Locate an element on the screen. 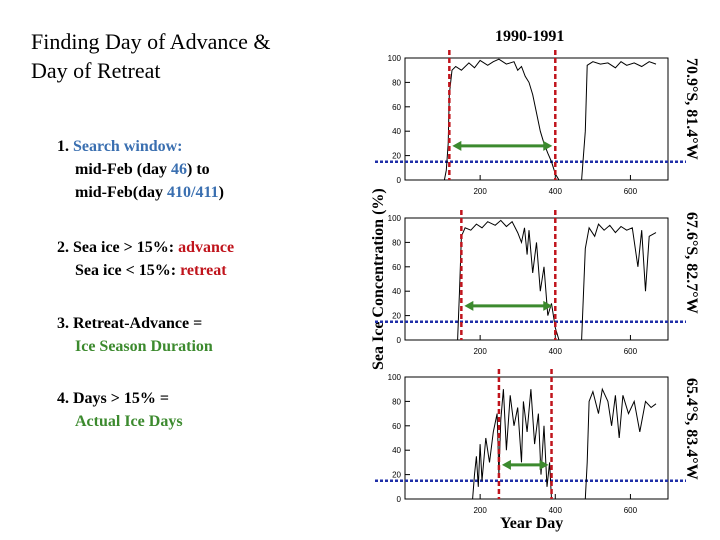 Image resolution: width=720 pixels, height=540 pixels. step-text: 410/411 is located at coordinates (193, 192).